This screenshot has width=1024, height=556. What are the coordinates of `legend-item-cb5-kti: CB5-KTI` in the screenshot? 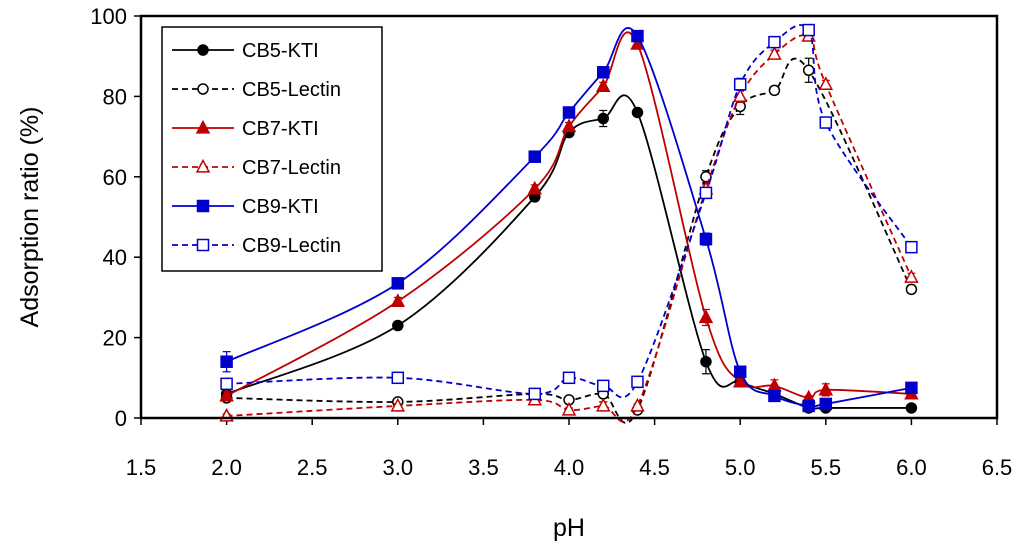 It's located at (245, 51).